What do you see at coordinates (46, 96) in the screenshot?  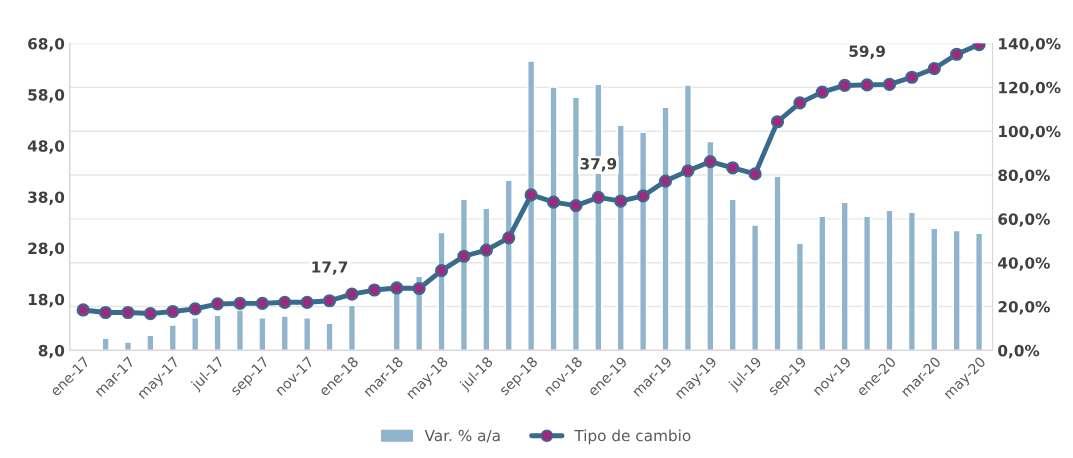 I see `y-tick-label: 58,0` at bounding box center [46, 96].